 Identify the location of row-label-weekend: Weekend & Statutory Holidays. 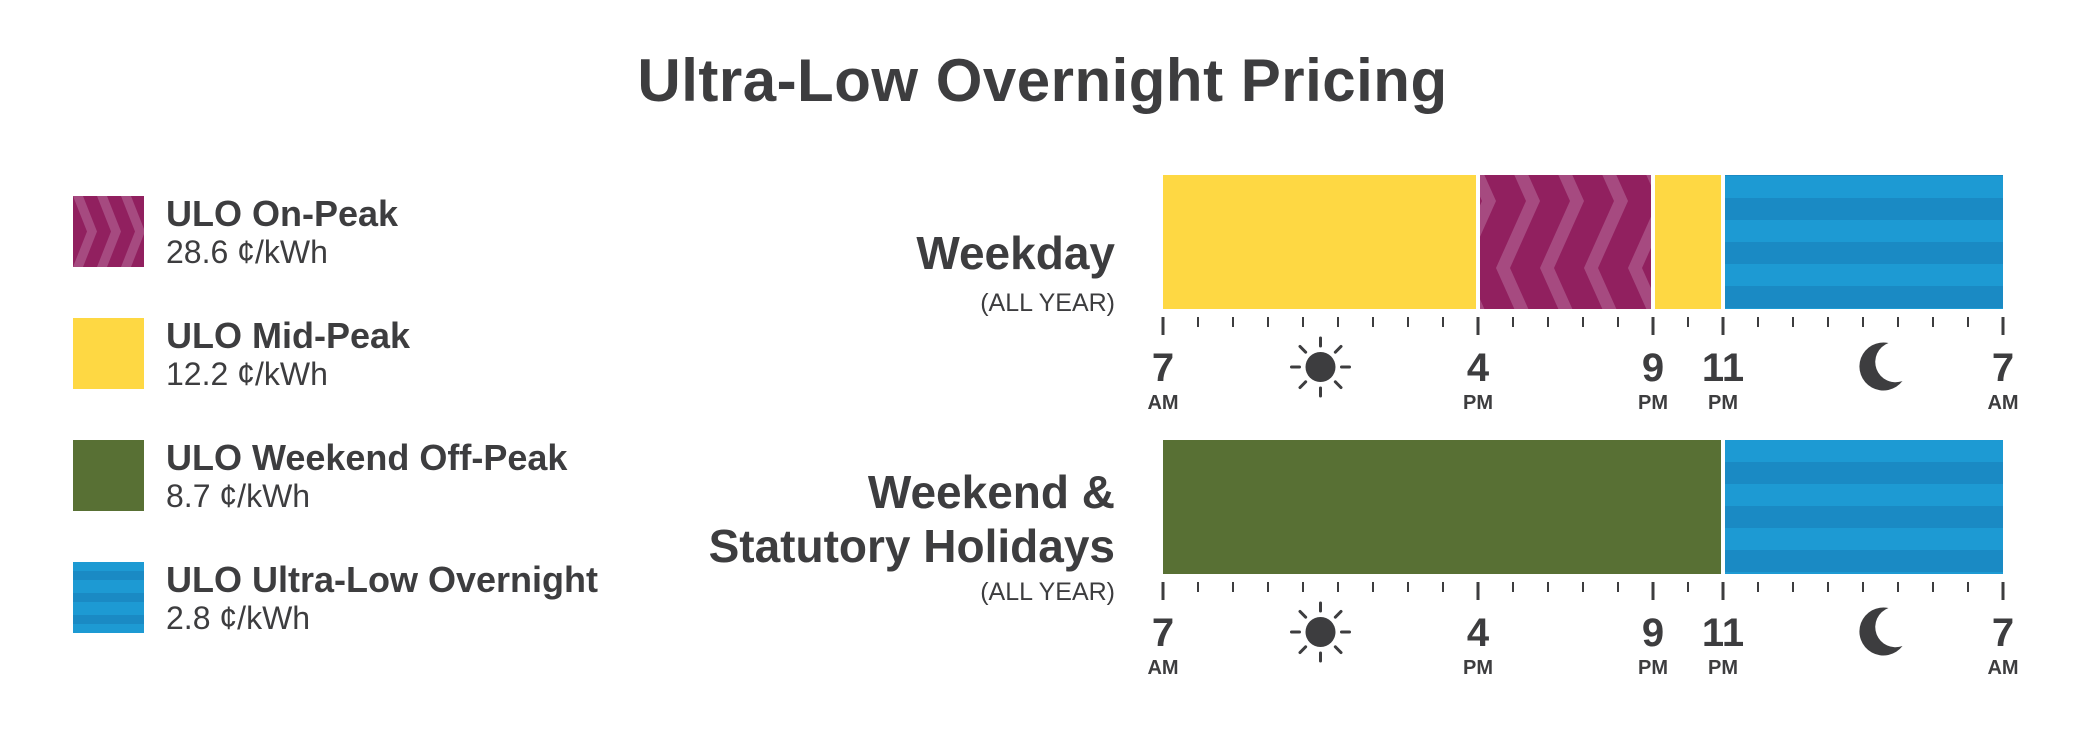
(912, 519).